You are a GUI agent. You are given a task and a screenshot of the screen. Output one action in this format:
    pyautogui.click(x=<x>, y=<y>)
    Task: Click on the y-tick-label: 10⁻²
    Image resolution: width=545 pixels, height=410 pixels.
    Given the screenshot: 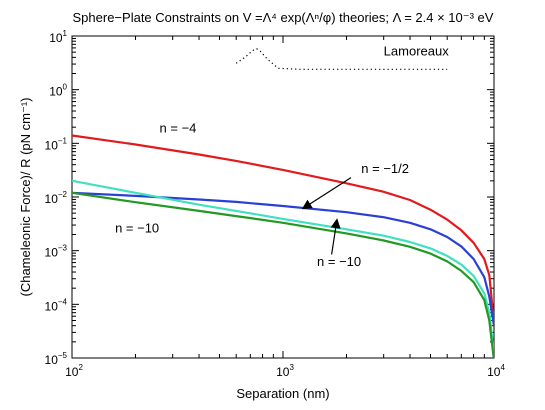 What is the action you would take?
    pyautogui.click(x=56, y=198)
    